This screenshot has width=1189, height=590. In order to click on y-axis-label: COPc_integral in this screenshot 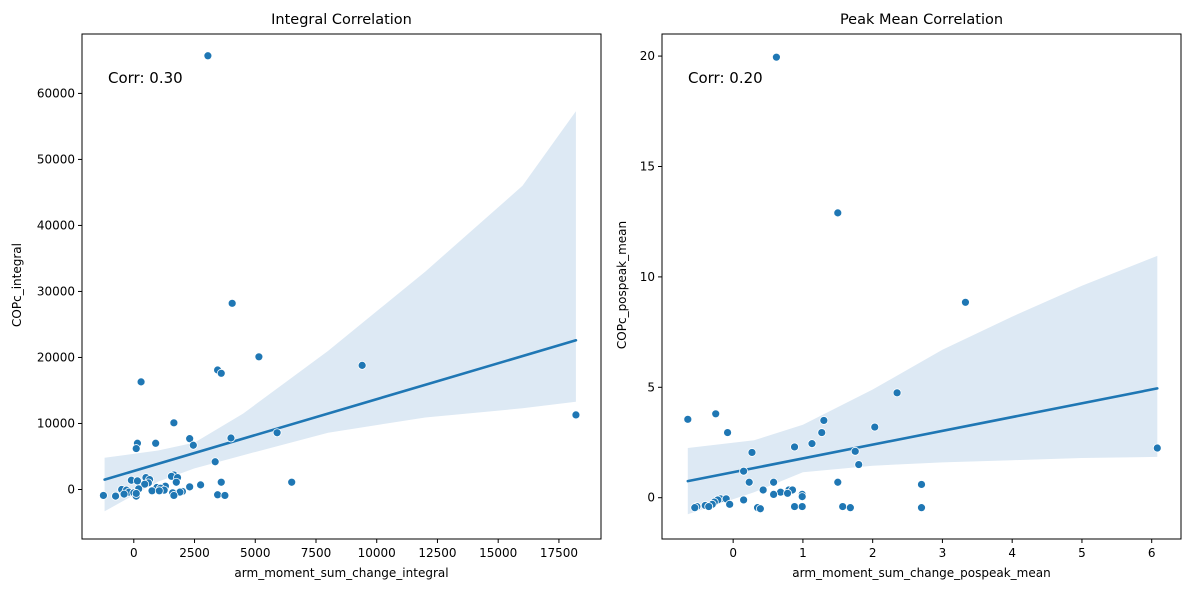, I will do `click(17, 285)`.